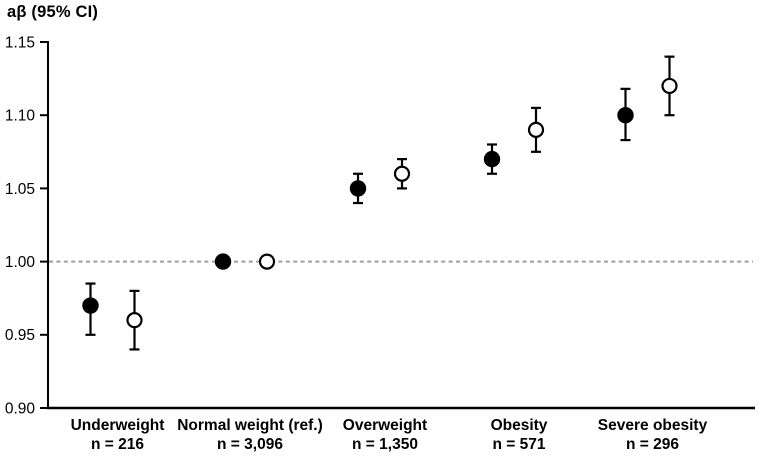 Image resolution: width=762 pixels, height=456 pixels. Describe the element at coordinates (118, 425) in the screenshot. I see `x-category-label: Underweight` at that location.